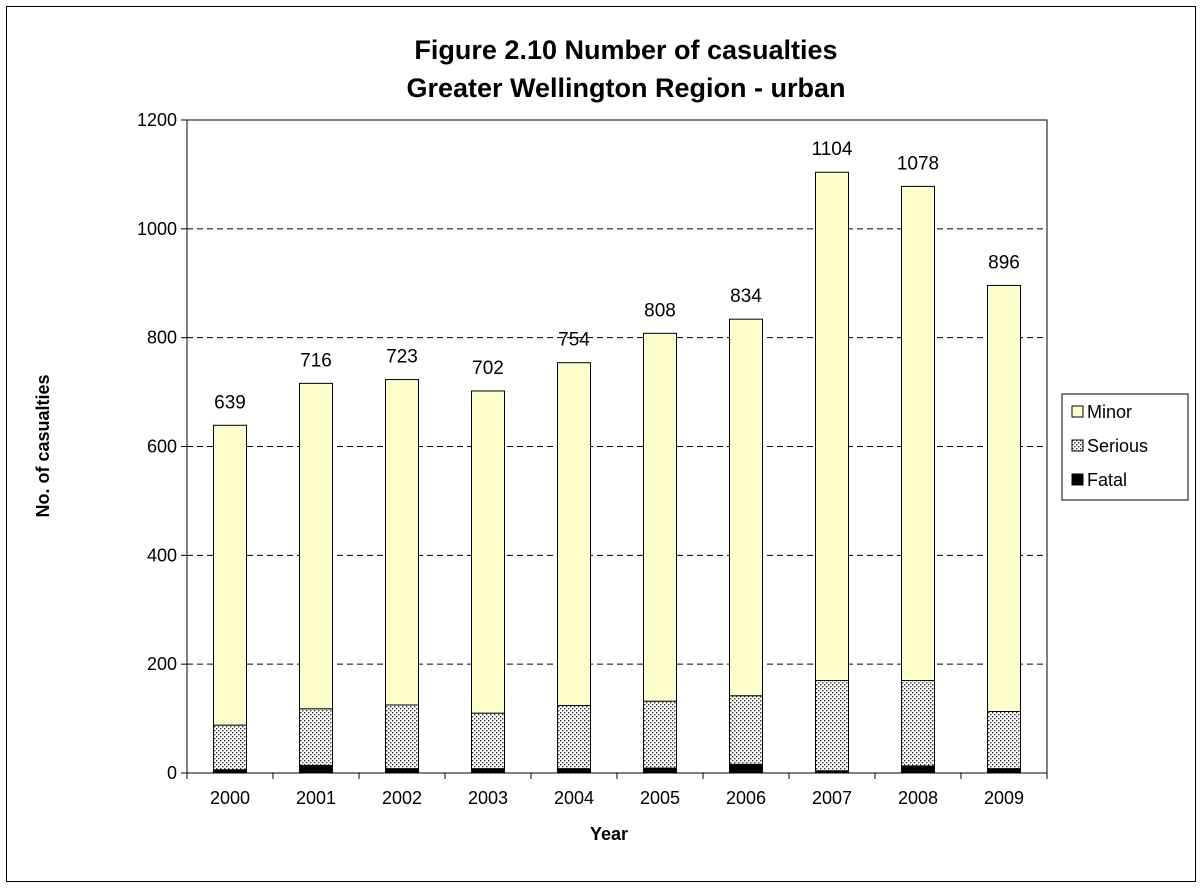  What do you see at coordinates (316, 798) in the screenshot?
I see `x-tick-label-2001: 2001` at bounding box center [316, 798].